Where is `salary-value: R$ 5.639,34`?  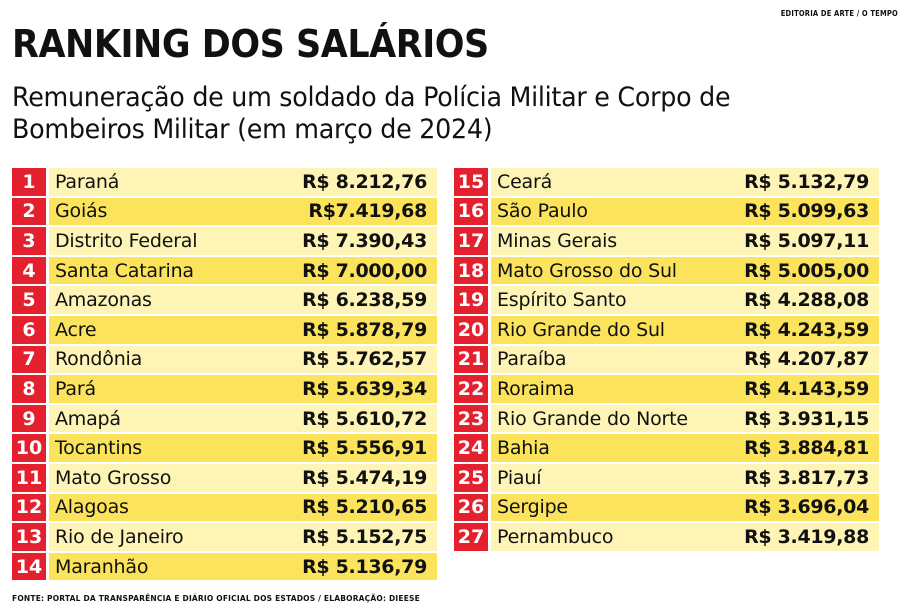 salary-value: R$ 5.639,34 is located at coordinates (364, 388).